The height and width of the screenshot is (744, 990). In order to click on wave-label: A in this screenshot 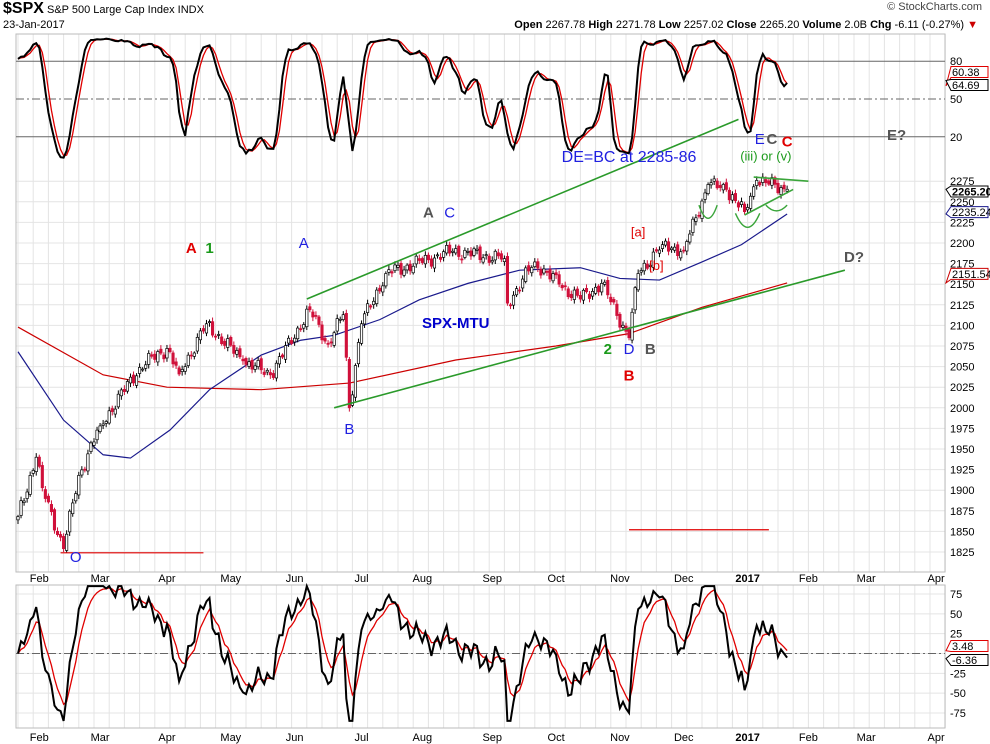, I will do `click(428, 212)`.